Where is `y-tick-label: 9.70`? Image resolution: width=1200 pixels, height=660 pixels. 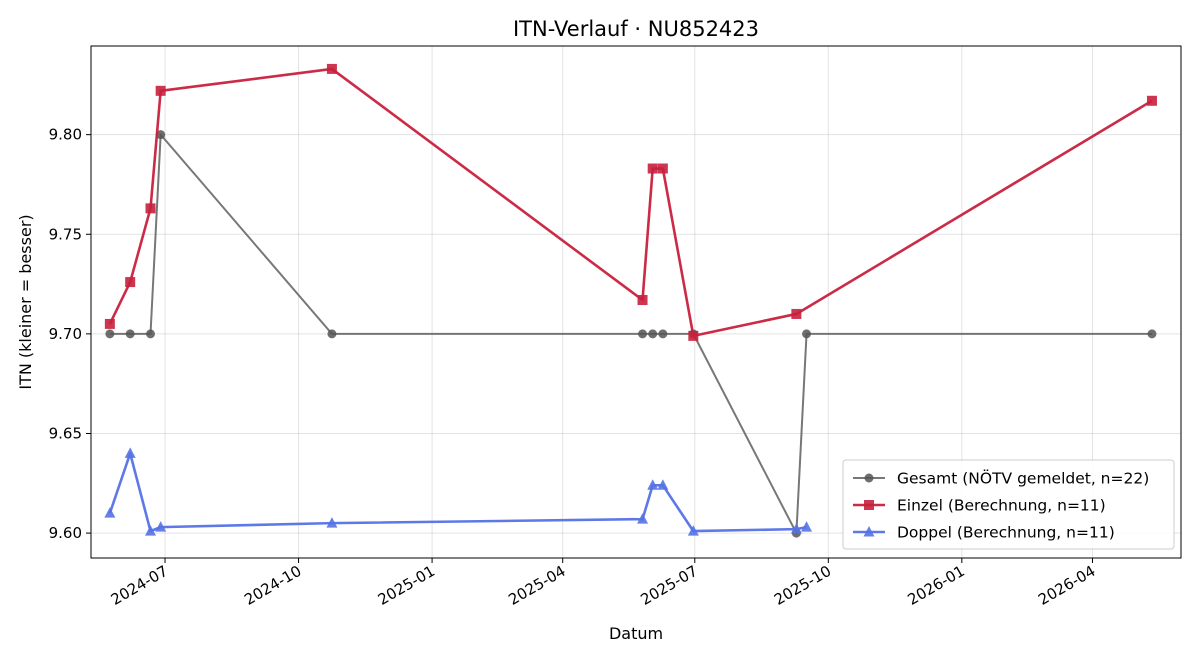 y-tick-label: 9.70 is located at coordinates (65, 334).